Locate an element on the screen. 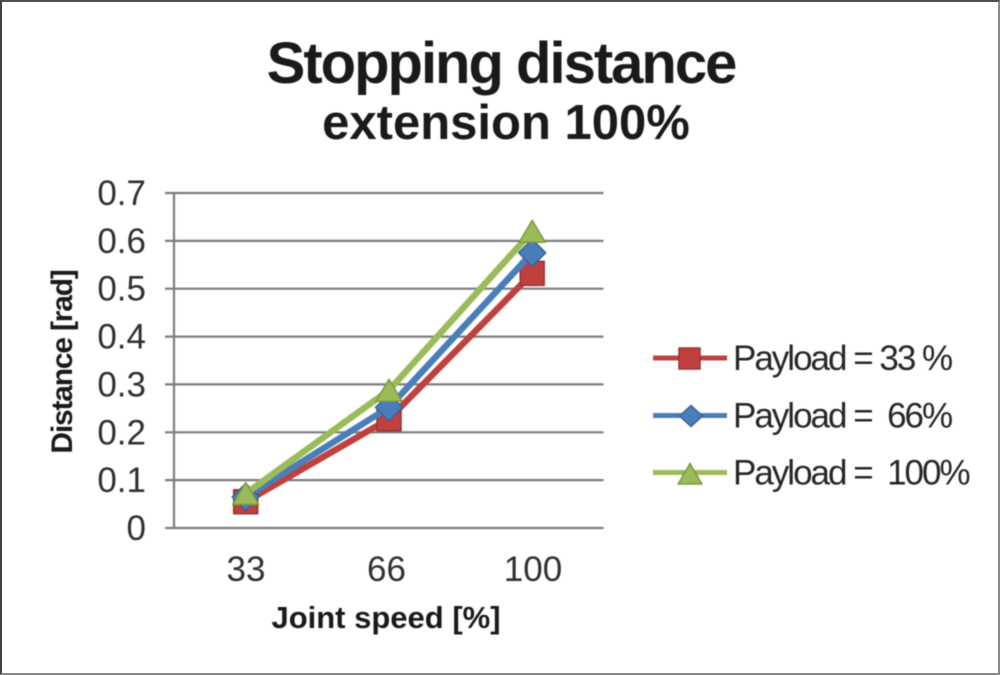 The height and width of the screenshot is (675, 1000). svg-text: Stopping distance is located at coordinates (501, 63).